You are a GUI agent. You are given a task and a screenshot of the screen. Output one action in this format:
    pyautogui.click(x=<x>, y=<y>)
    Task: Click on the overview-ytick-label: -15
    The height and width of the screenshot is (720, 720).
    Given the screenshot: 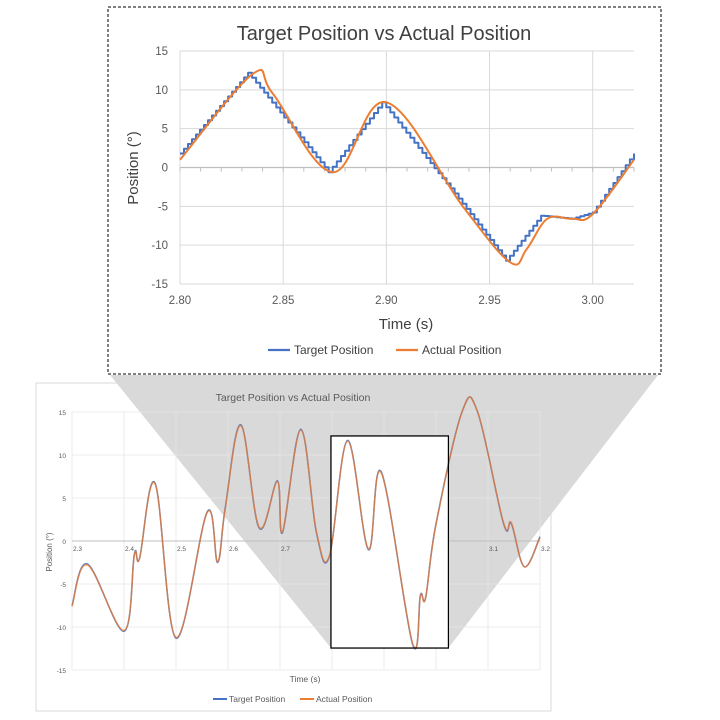 What is the action you would take?
    pyautogui.click(x=62, y=671)
    